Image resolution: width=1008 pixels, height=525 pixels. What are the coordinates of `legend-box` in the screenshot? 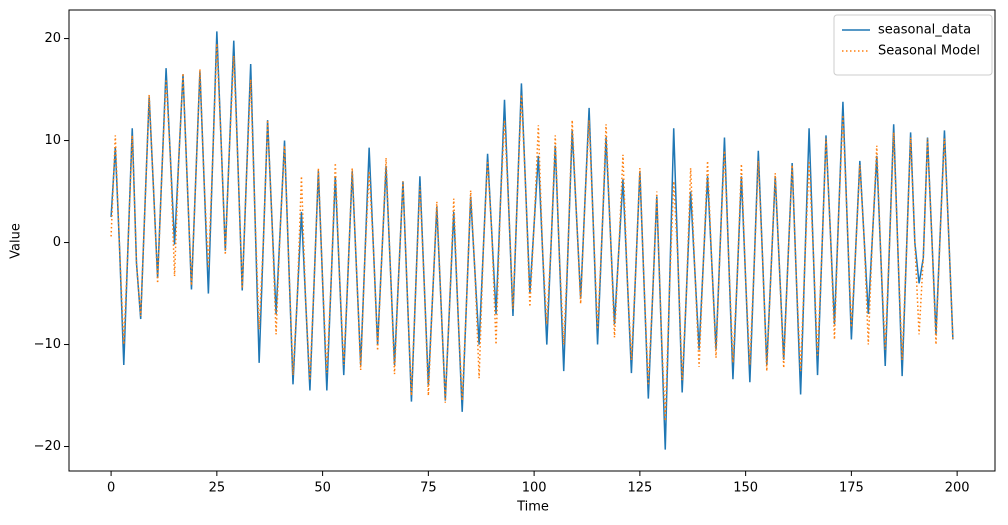 It's located at (913, 45).